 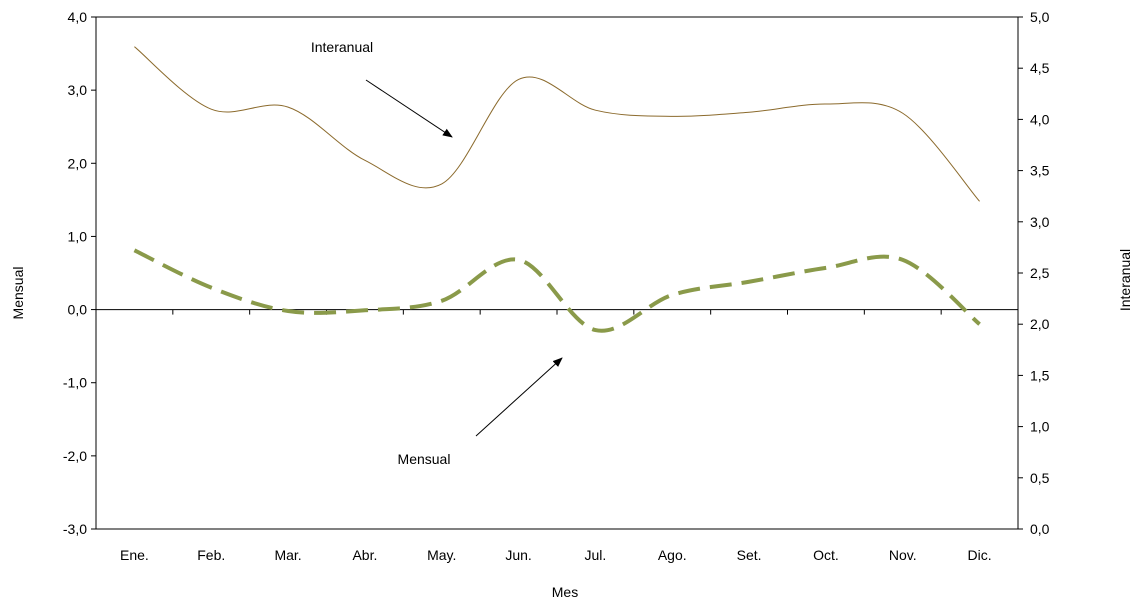 What do you see at coordinates (518, 555) in the screenshot?
I see `x-tick-label: Jun.` at bounding box center [518, 555].